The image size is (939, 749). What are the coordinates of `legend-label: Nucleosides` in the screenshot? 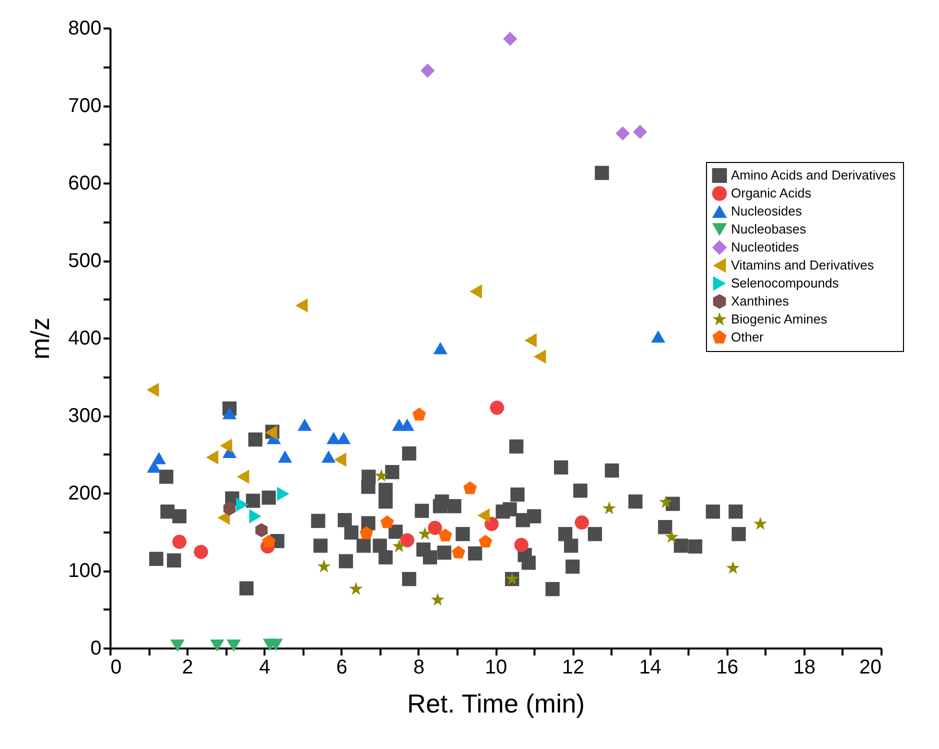 It's located at (766, 211).